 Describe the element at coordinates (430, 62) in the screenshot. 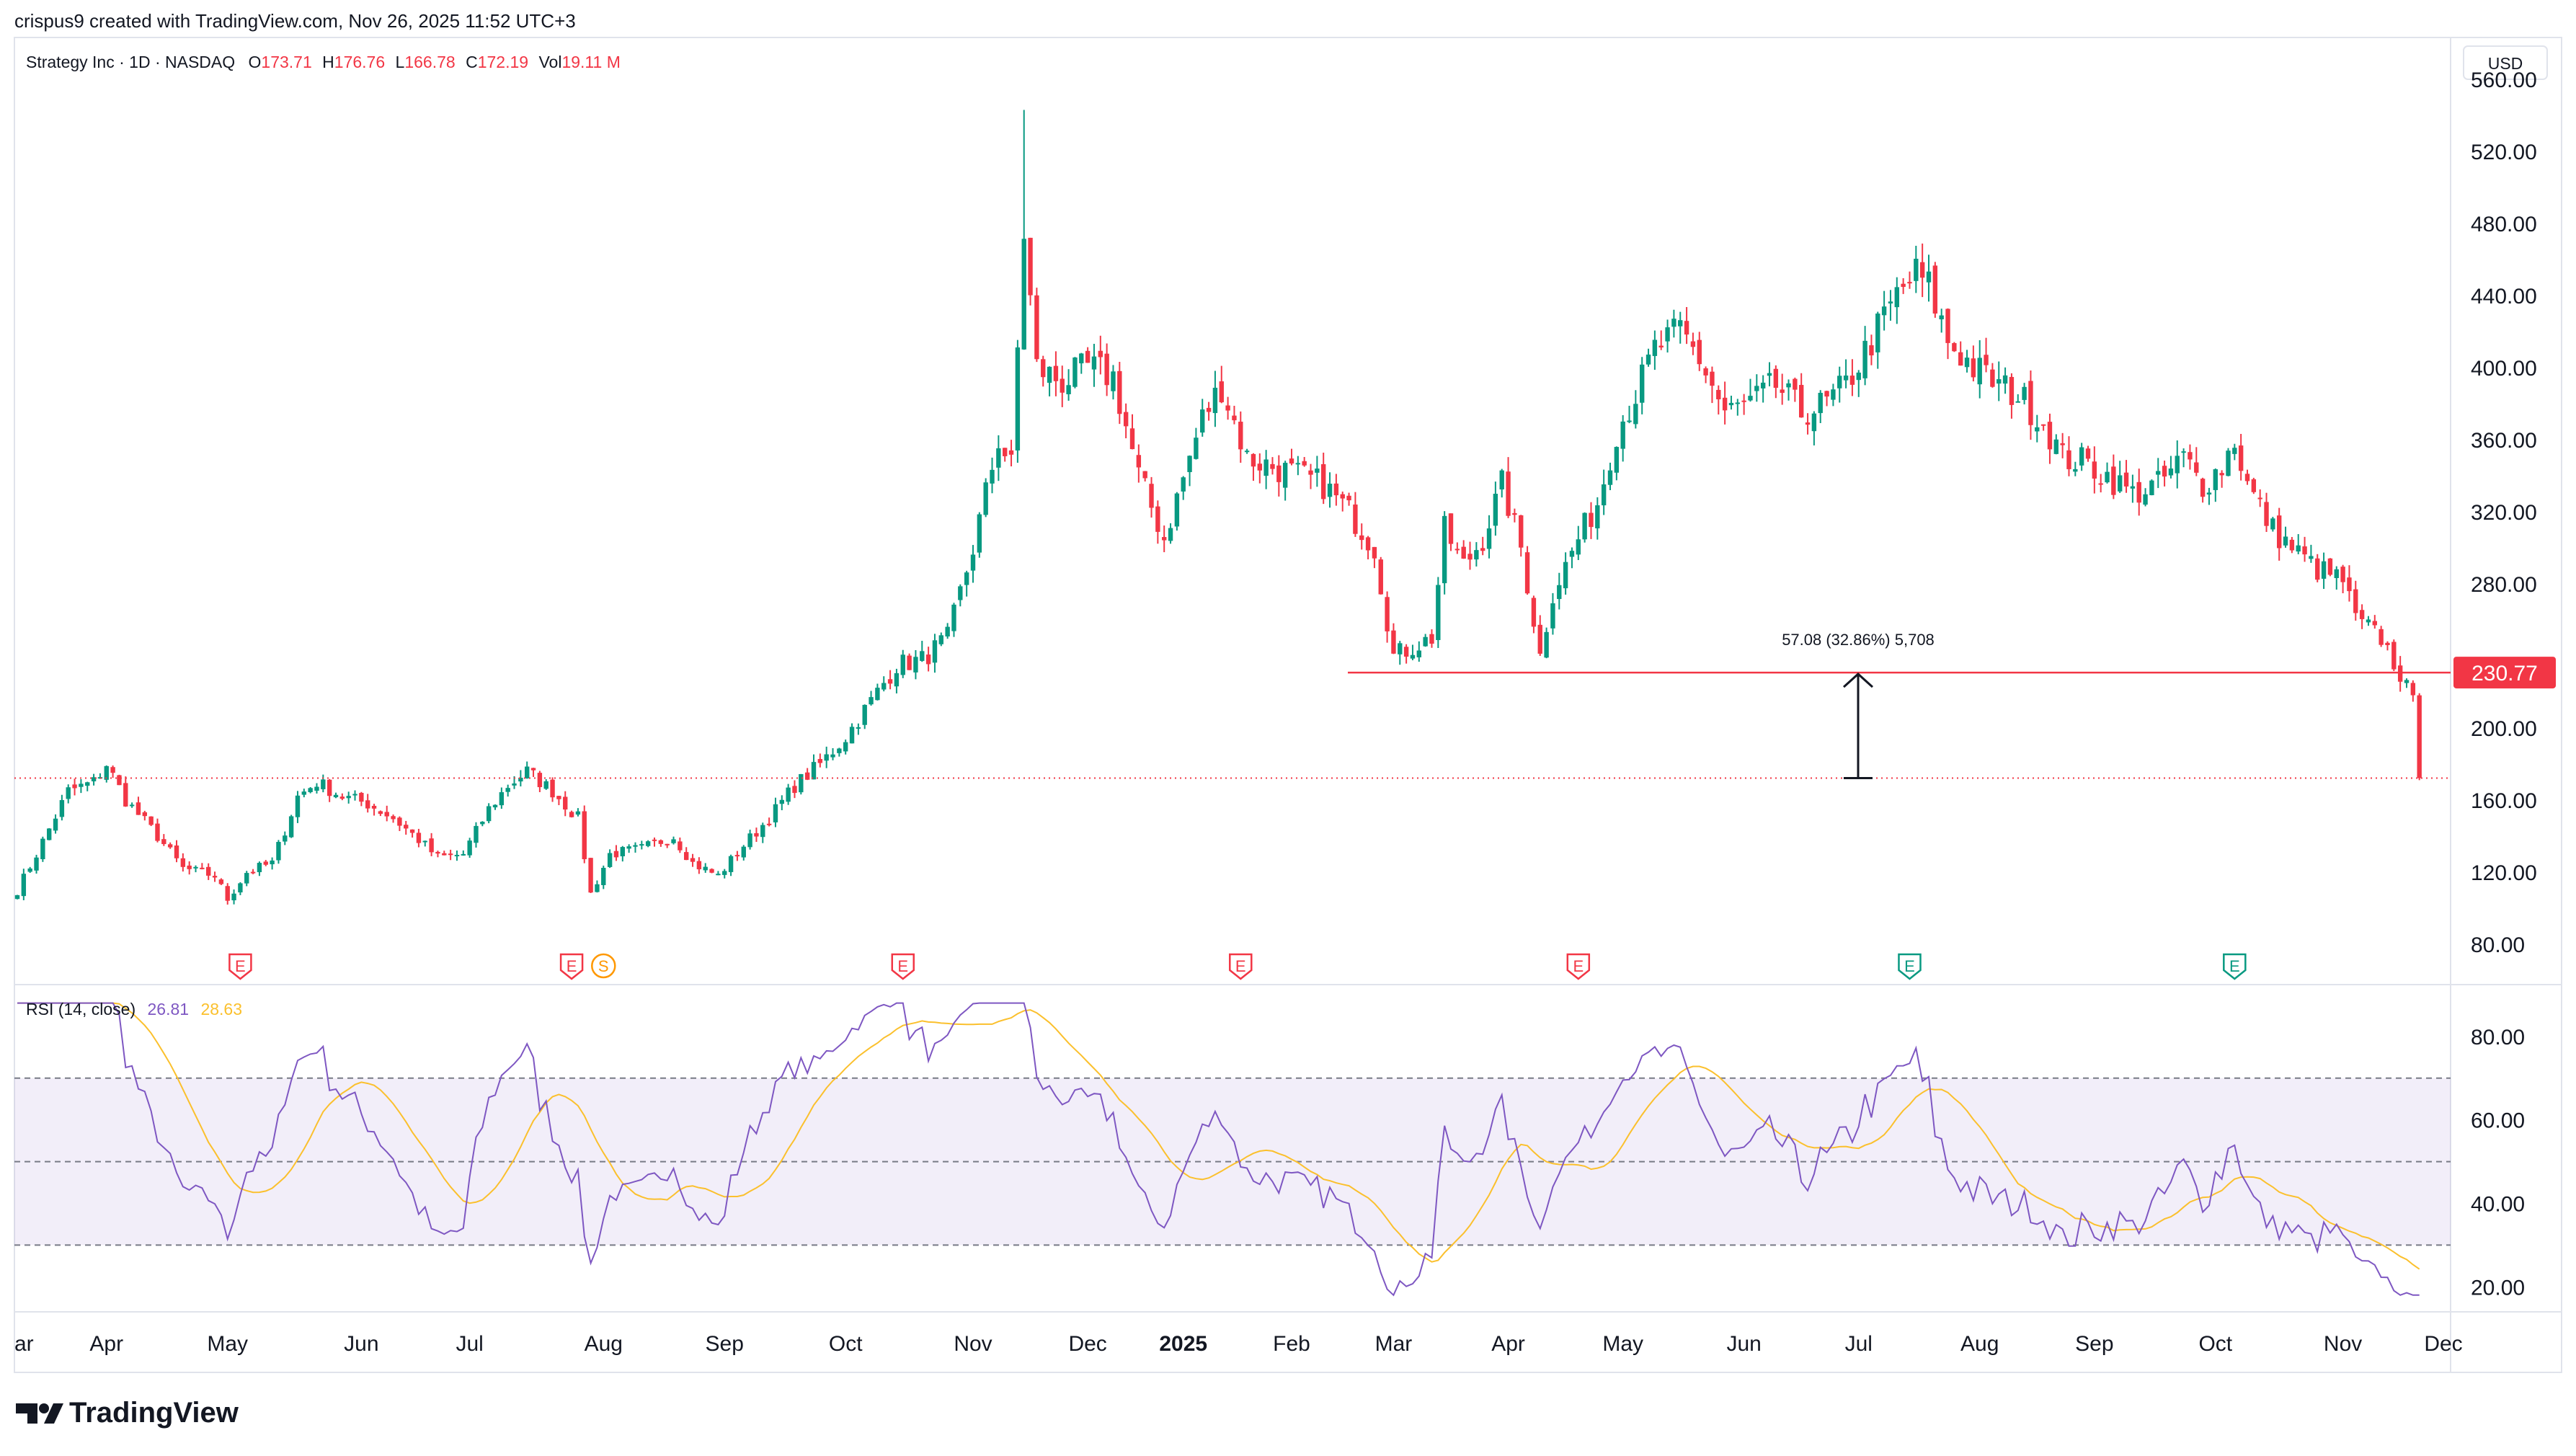

I see `low-value: 166.78` at that location.